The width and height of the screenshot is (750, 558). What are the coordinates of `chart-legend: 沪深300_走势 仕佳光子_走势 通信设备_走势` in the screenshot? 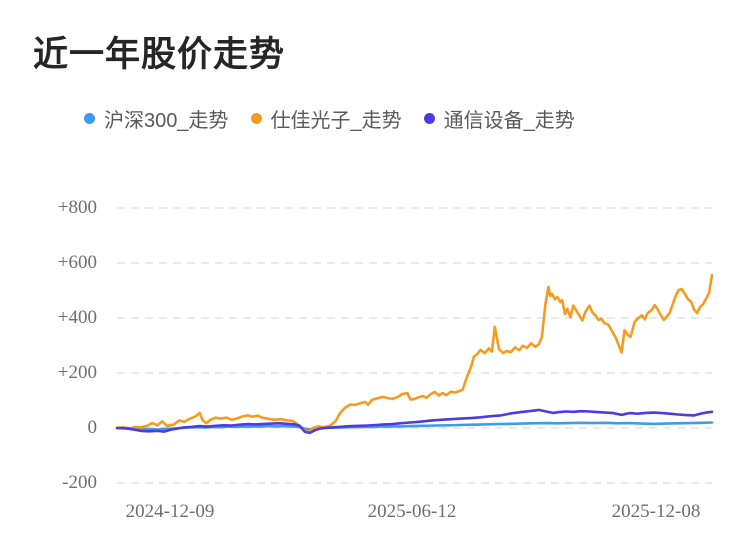 It's located at (329, 118).